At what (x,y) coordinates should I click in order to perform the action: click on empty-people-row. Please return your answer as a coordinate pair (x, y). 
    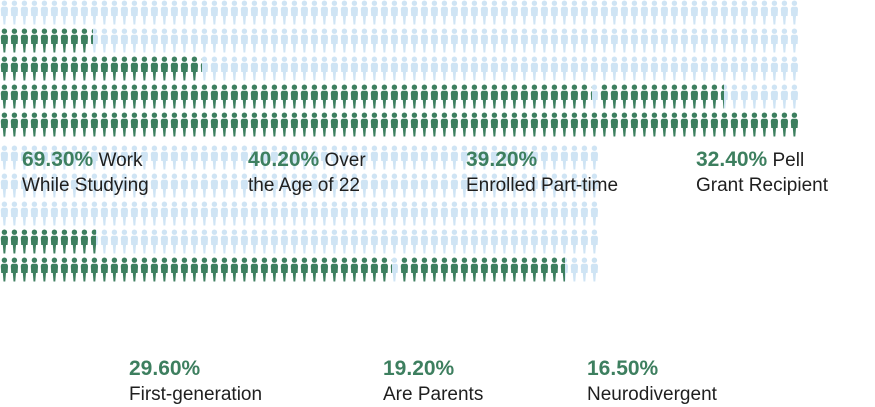
    Looking at the image, I should click on (299, 40).